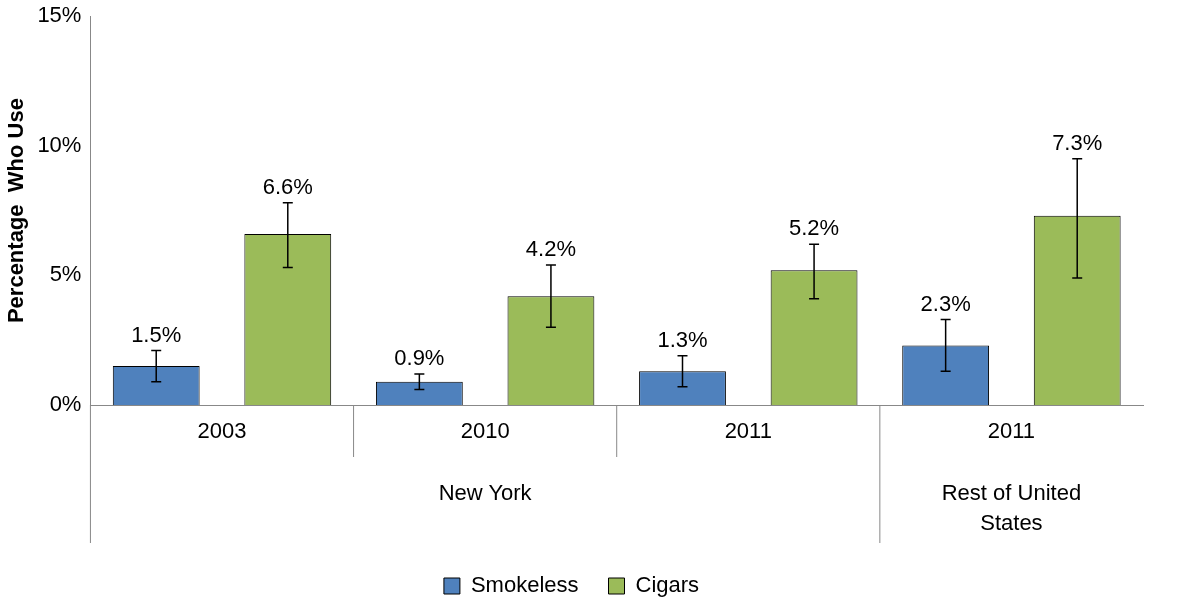 Image resolution: width=1183 pixels, height=607 pixels. I want to click on y-tick-label: 0%, so click(65, 404).